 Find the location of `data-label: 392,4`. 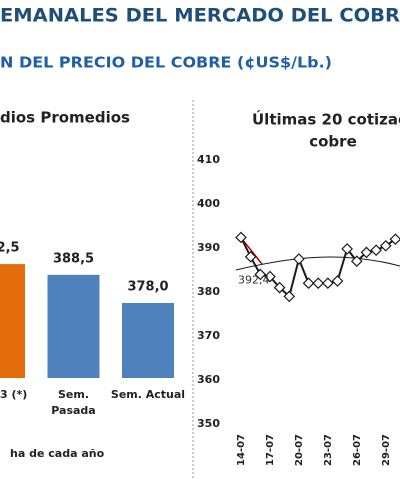

data-label: 392,4 is located at coordinates (254, 279).